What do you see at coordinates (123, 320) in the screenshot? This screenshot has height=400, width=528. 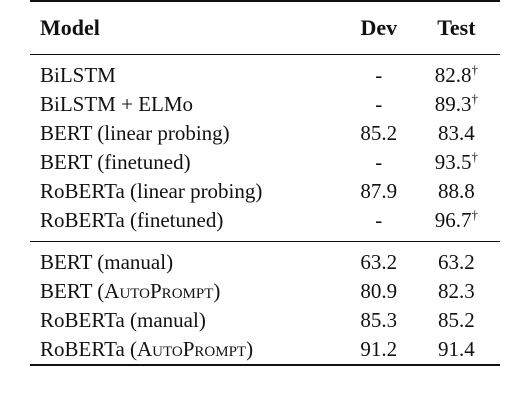 I see `model-prefix: RoBERTa (manual)` at bounding box center [123, 320].